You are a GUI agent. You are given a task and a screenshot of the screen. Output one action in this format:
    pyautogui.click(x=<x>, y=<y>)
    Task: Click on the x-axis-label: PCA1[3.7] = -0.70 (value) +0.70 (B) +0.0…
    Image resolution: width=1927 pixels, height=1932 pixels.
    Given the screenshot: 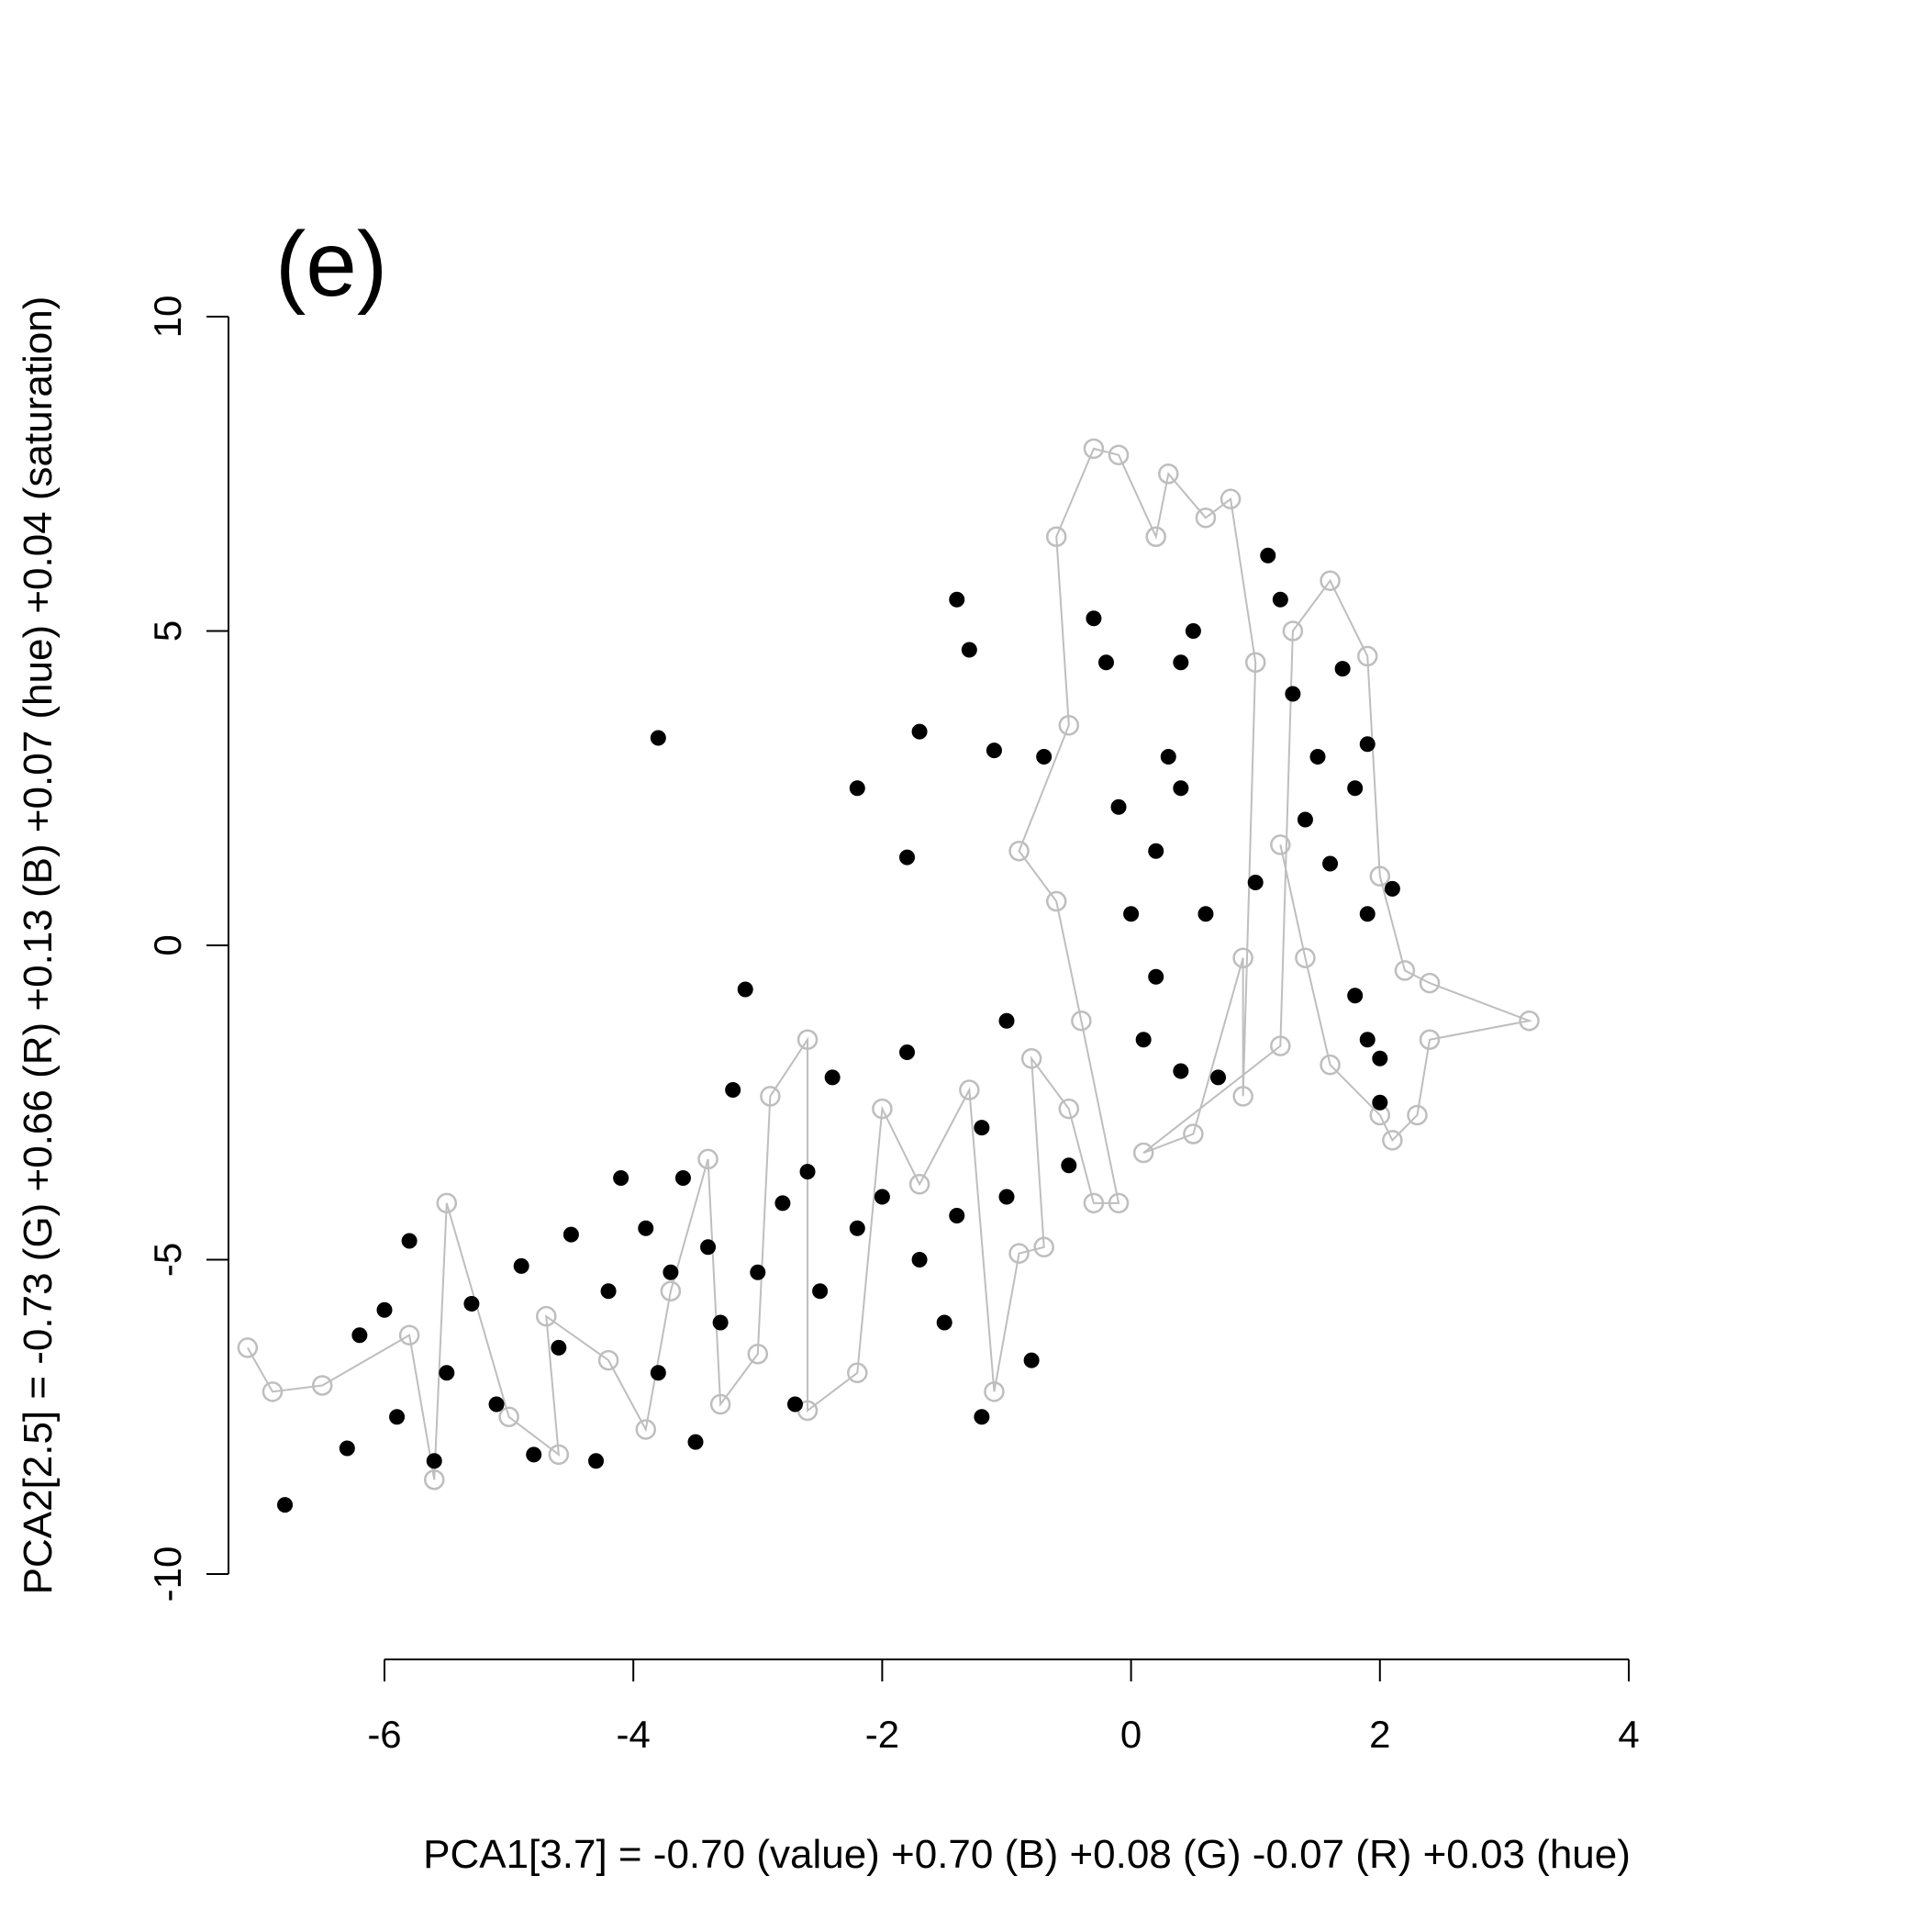 What is the action you would take?
    pyautogui.click(x=1027, y=1854)
    